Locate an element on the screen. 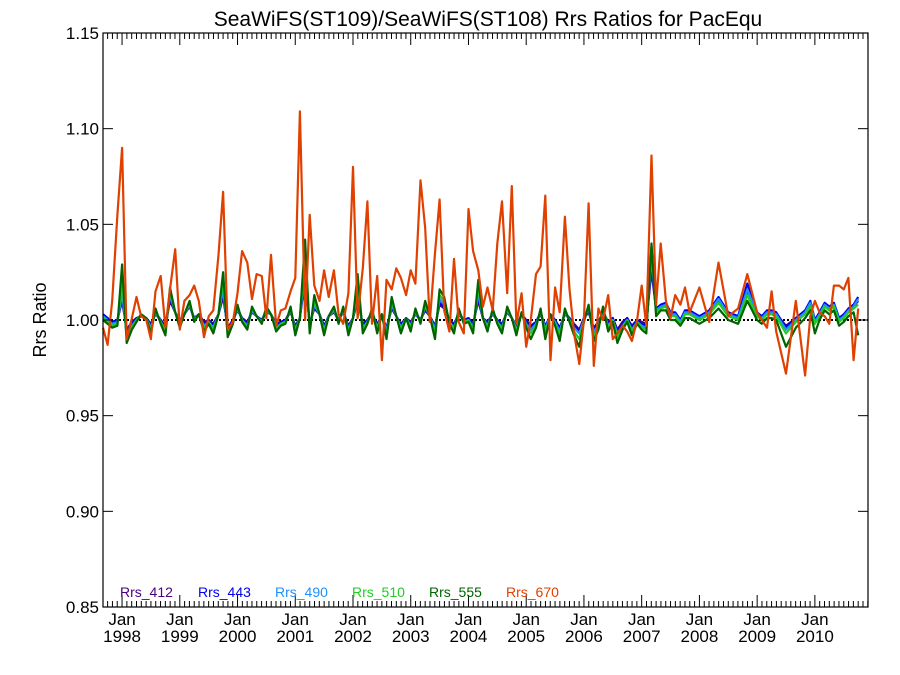 This screenshot has width=900, height=675. legend-item-rrs-670: Rrs_670 is located at coordinates (532, 592).